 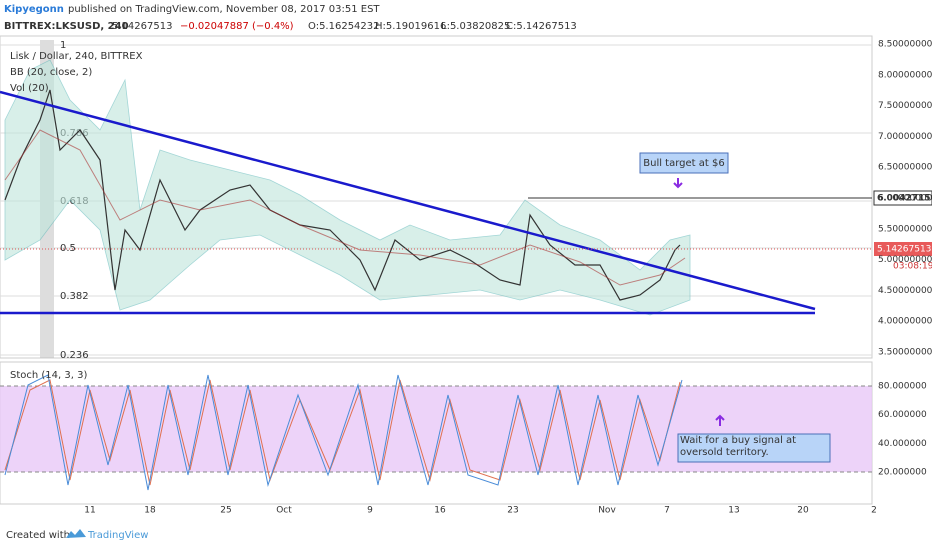 What do you see at coordinates (74, 296) in the screenshot?
I see `fib-label: 0.382` at bounding box center [74, 296].